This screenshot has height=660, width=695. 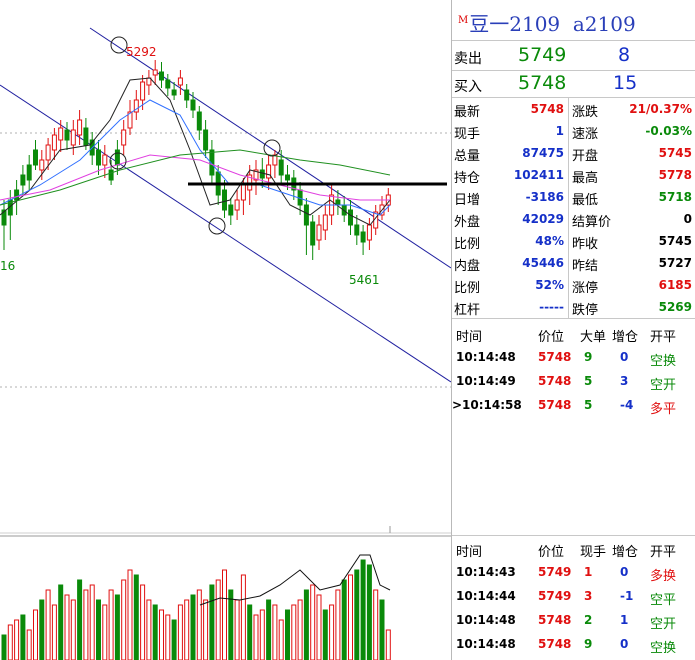 What do you see at coordinates (663, 361) in the screenshot?
I see `tick-type: 空换` at bounding box center [663, 361].